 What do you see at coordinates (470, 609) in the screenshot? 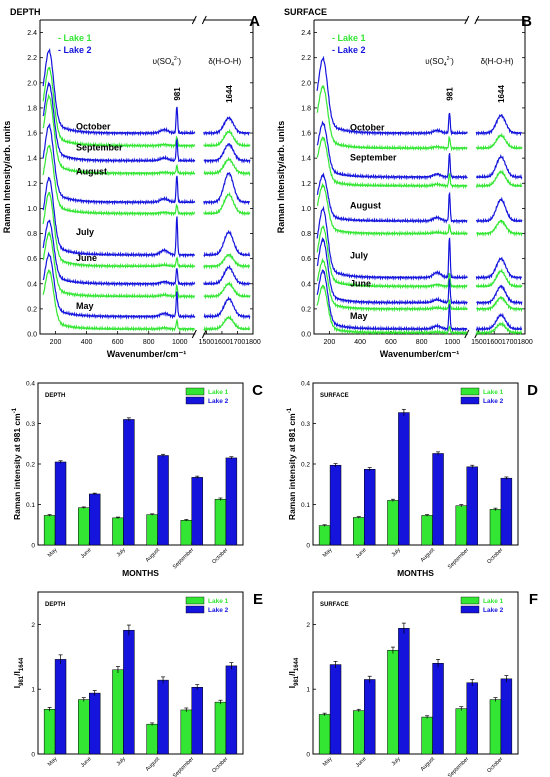
I see `legend-swatch-lake2` at bounding box center [470, 609].